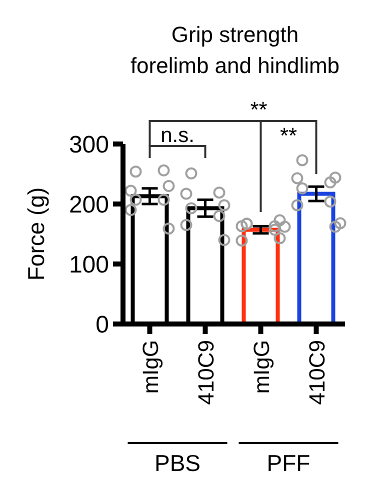 The width and height of the screenshot is (379, 483). Describe the element at coordinates (88, 264) in the screenshot. I see `y-tick-label: 100` at that location.